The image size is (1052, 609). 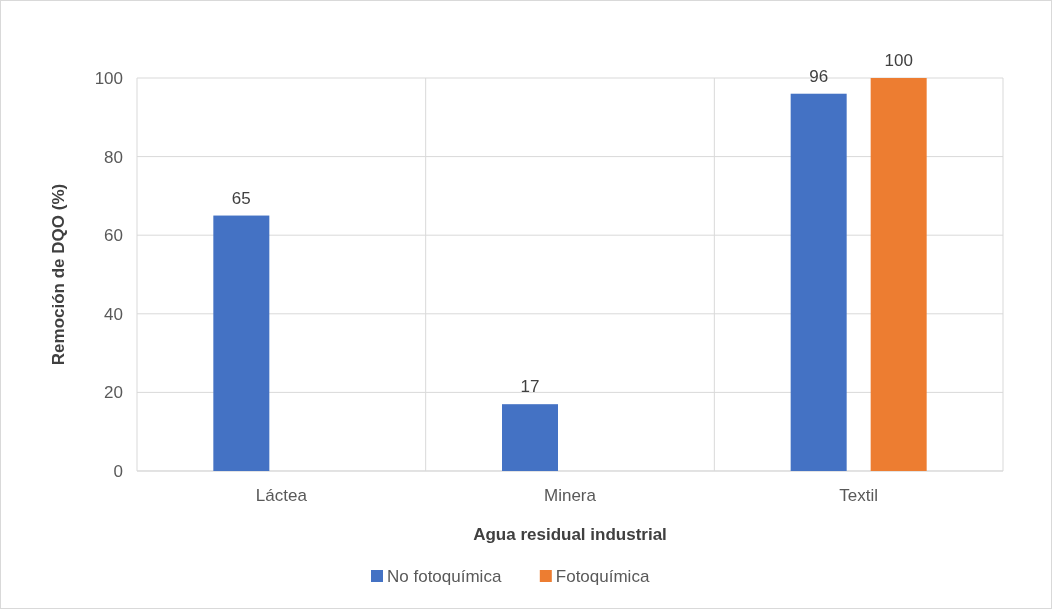 What do you see at coordinates (444, 576) in the screenshot?
I see `legend-label: No fotoquímica` at bounding box center [444, 576].